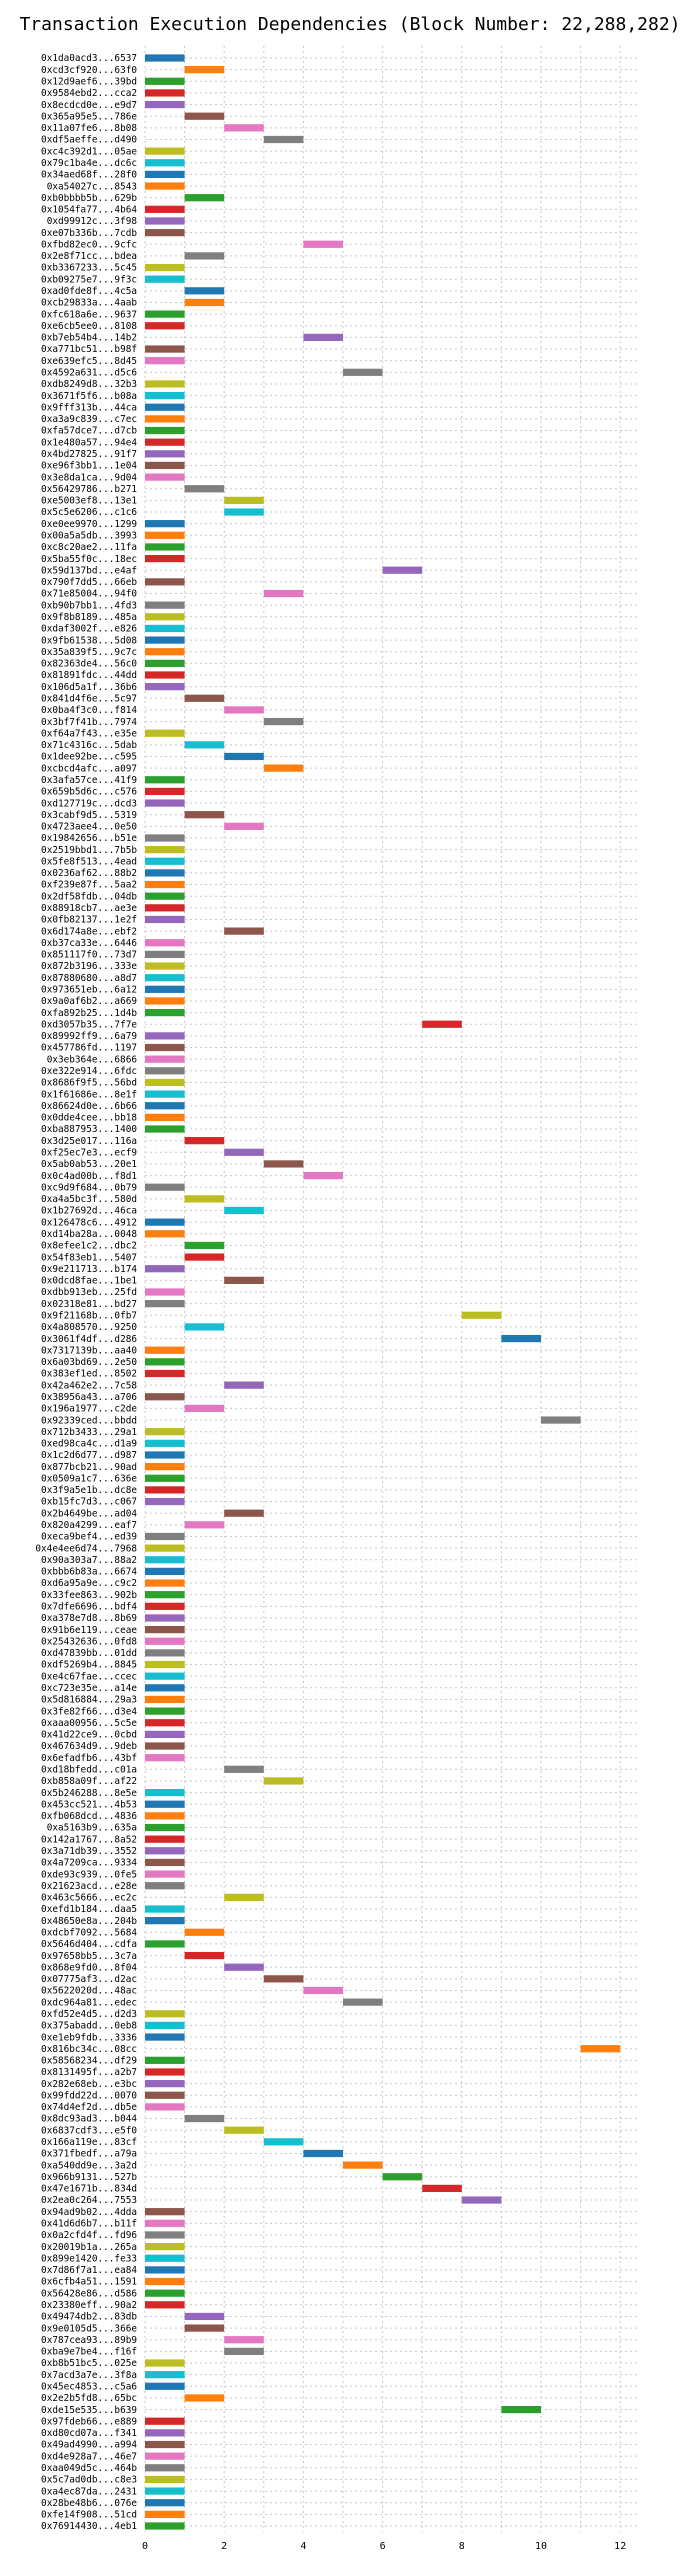 The image size is (700, 2556). I want to click on transaction-label: 0x8ecdcd0e...e9d7, so click(89, 105).